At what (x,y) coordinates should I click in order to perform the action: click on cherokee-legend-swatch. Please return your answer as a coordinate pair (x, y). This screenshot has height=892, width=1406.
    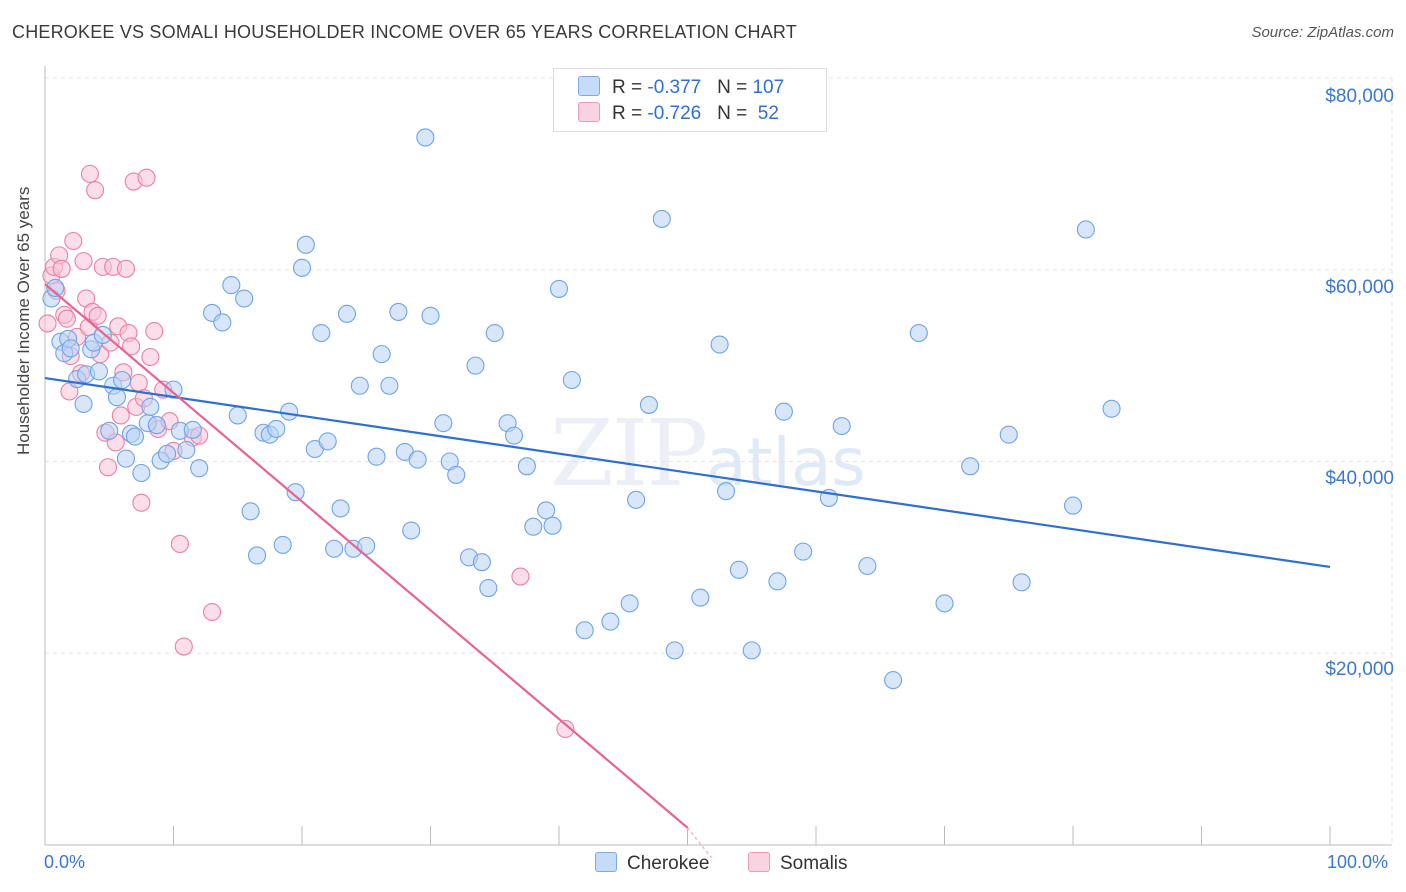
    Looking at the image, I should click on (606, 862).